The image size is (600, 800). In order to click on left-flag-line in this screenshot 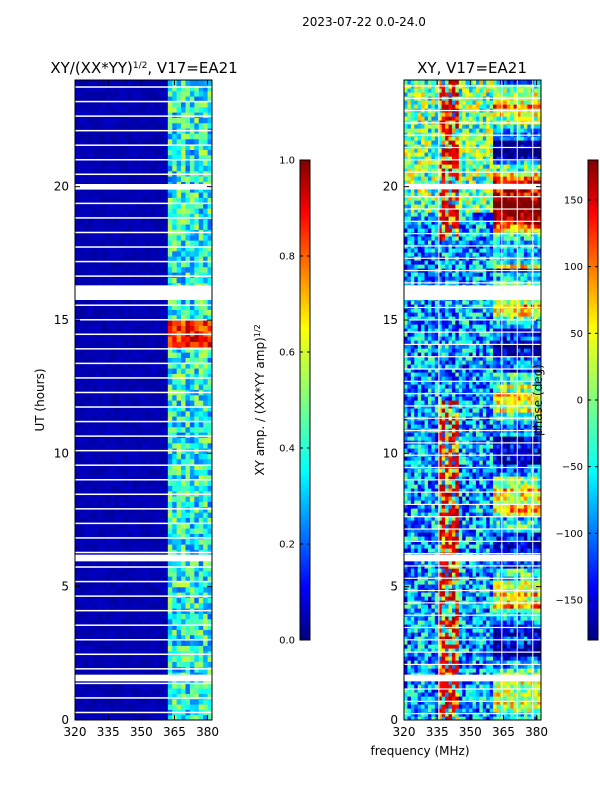, I will do `click(143, 334)`.